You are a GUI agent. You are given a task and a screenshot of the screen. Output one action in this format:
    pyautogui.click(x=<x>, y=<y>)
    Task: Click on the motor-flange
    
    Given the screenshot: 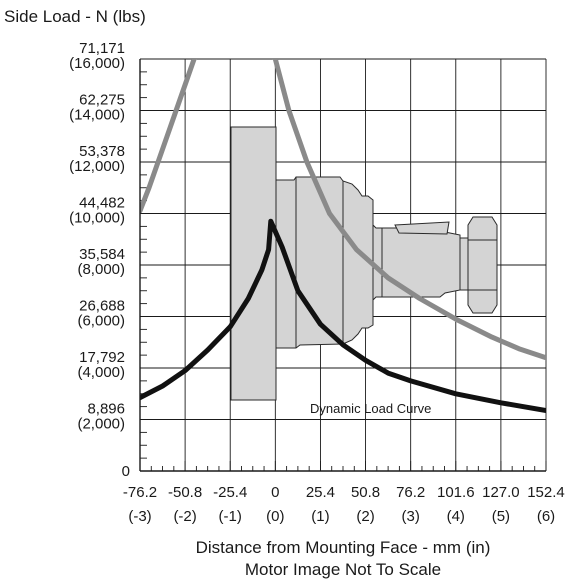 What is the action you would take?
    pyautogui.click(x=253, y=263)
    